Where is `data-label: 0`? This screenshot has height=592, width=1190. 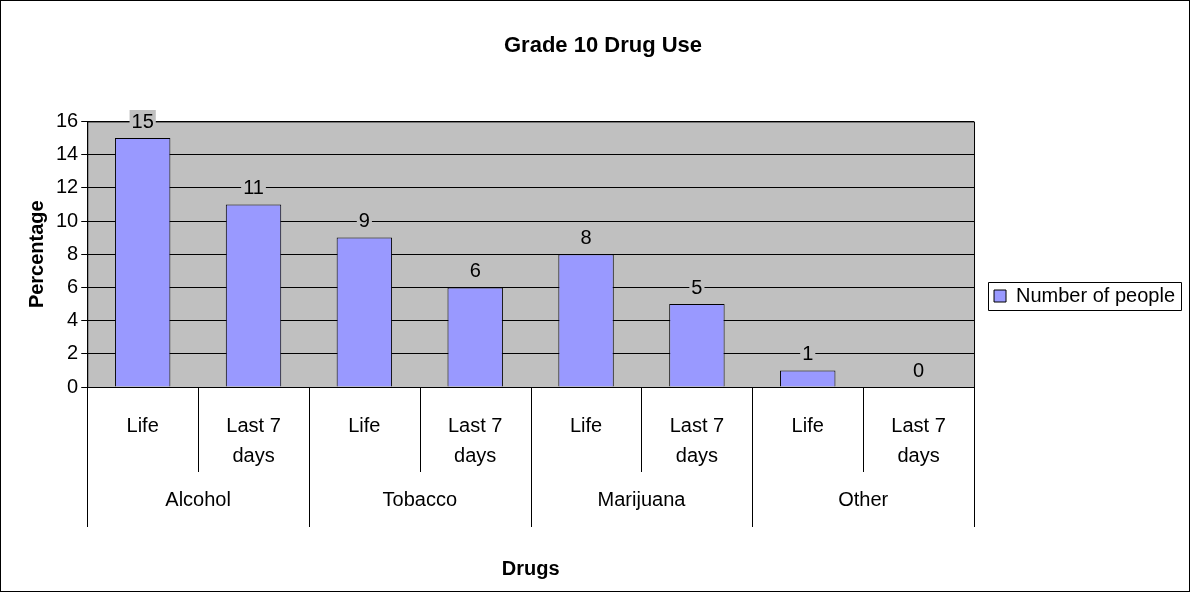
data-label: 0 is located at coordinates (919, 369).